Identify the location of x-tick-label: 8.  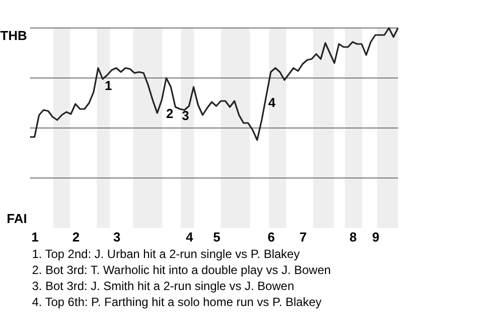
(353, 237).